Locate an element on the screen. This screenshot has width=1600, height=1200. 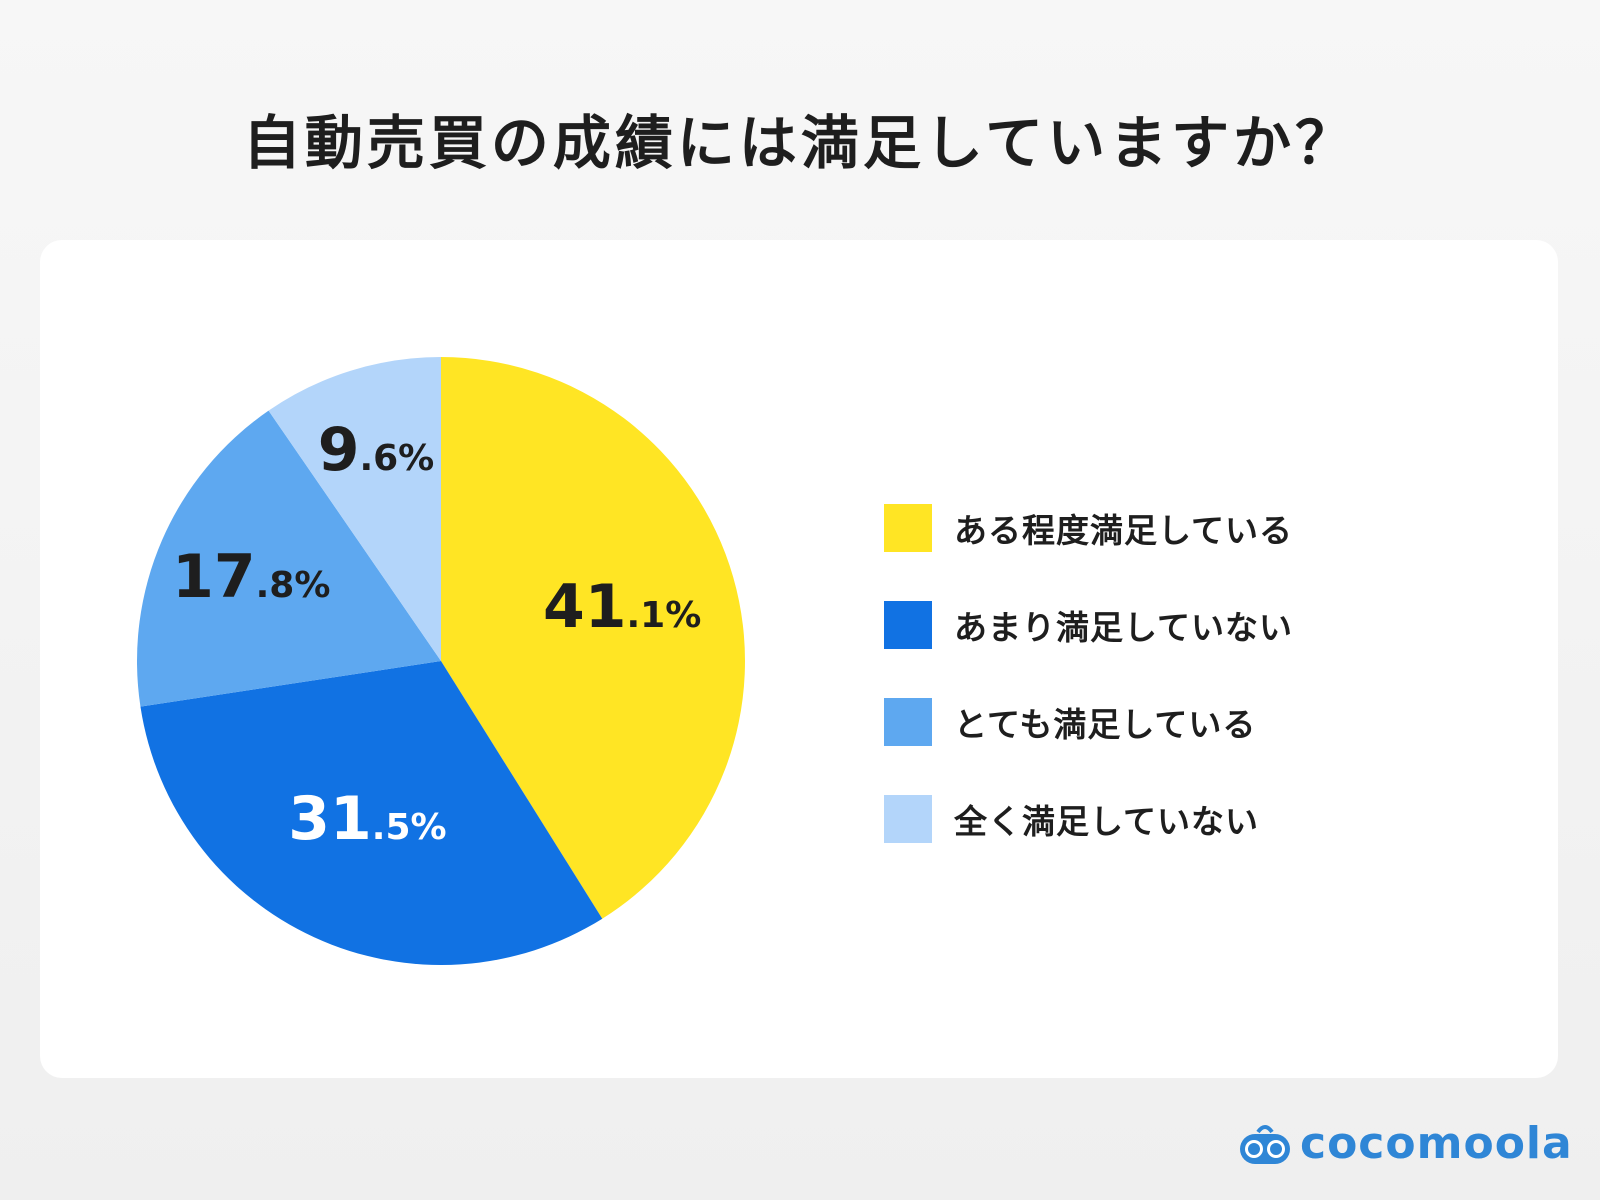
legend-item: ある程度満足している is located at coordinates (1088, 528).